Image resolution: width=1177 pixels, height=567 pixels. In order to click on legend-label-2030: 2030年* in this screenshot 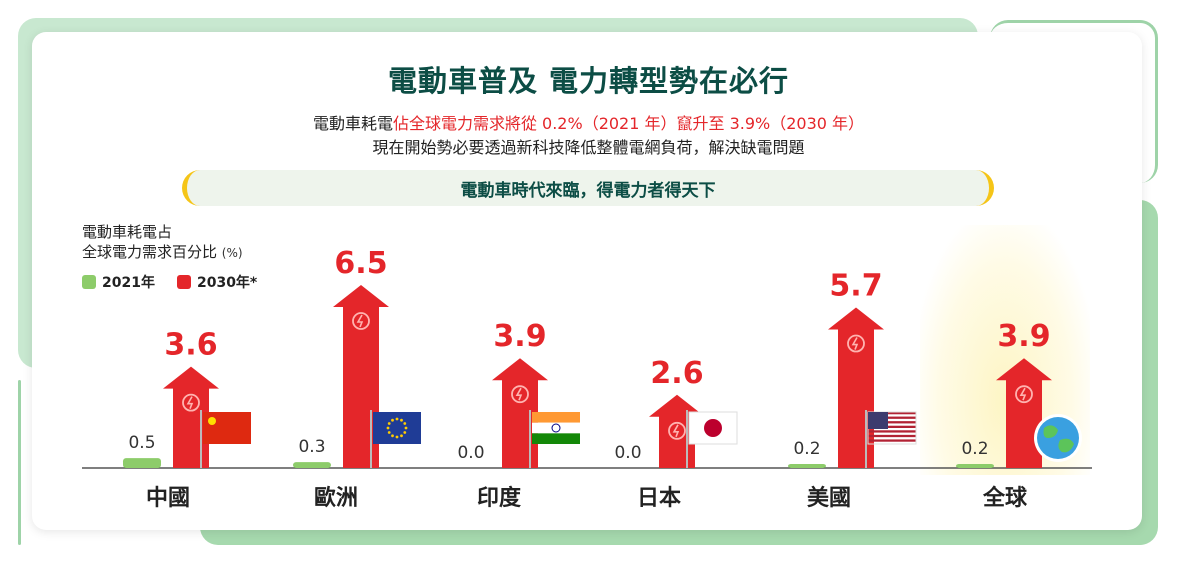, I will do `click(227, 283)`.